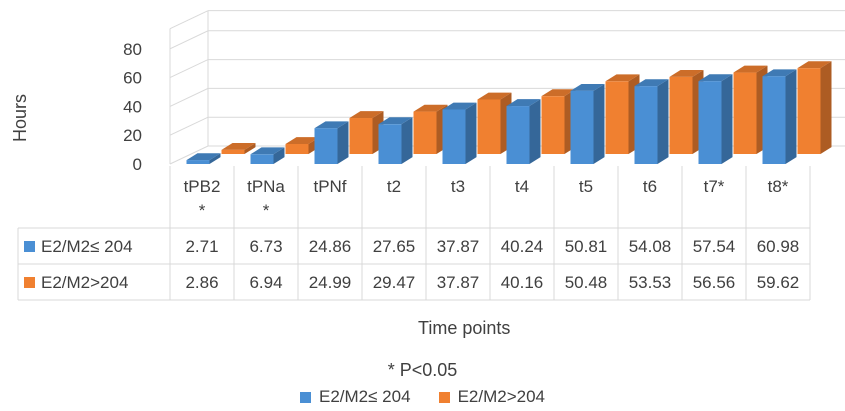 This screenshot has height=411, width=845. I want to click on y-tick-label: 20, so click(132, 135).